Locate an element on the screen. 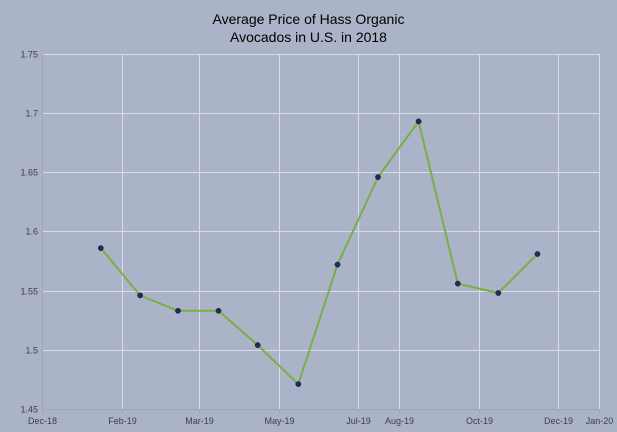 This screenshot has width=617, height=432. x-tick-label: Feb-19 is located at coordinates (122, 421).